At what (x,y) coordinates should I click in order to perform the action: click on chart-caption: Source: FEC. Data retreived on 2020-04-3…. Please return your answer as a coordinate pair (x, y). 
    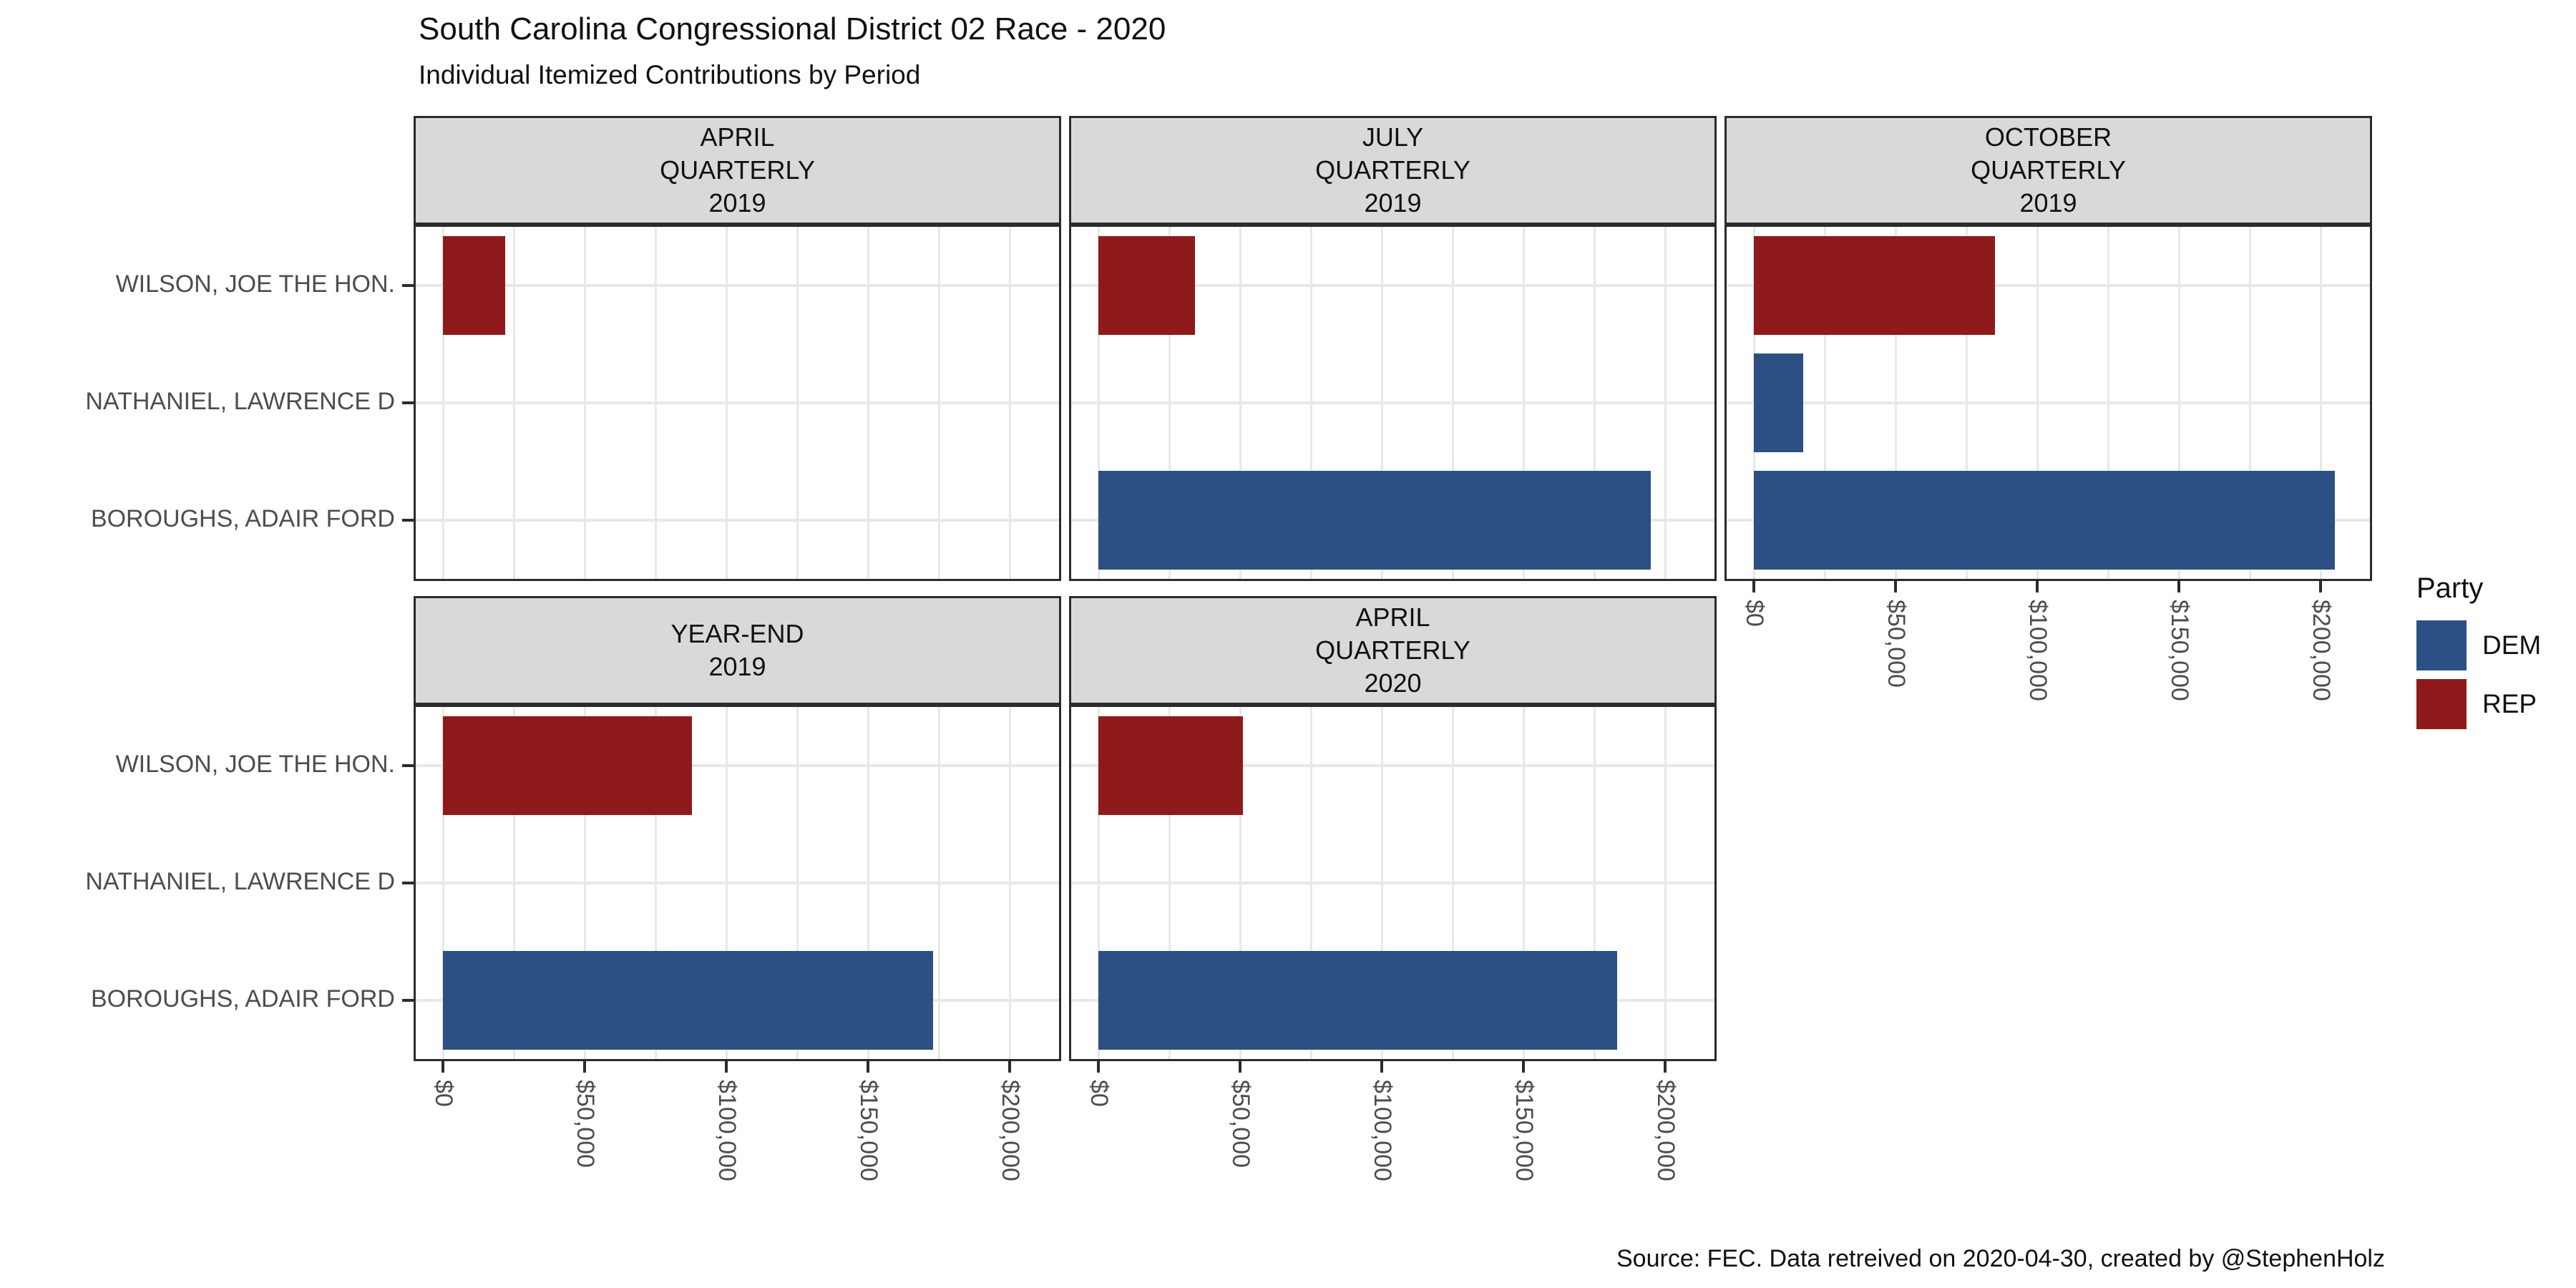
    Looking at the image, I should click on (2000, 1258).